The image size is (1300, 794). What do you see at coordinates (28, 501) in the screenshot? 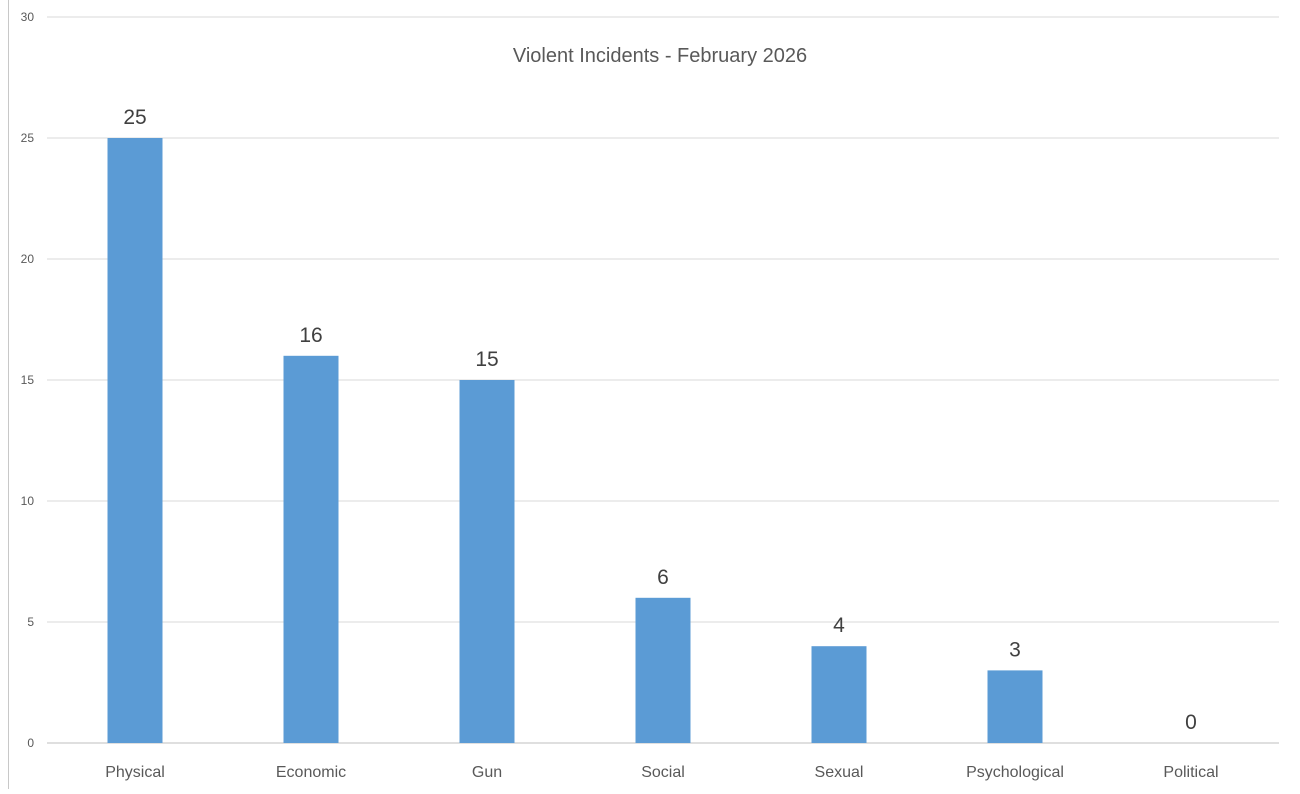
I see `y-tick-label: 10` at bounding box center [28, 501].